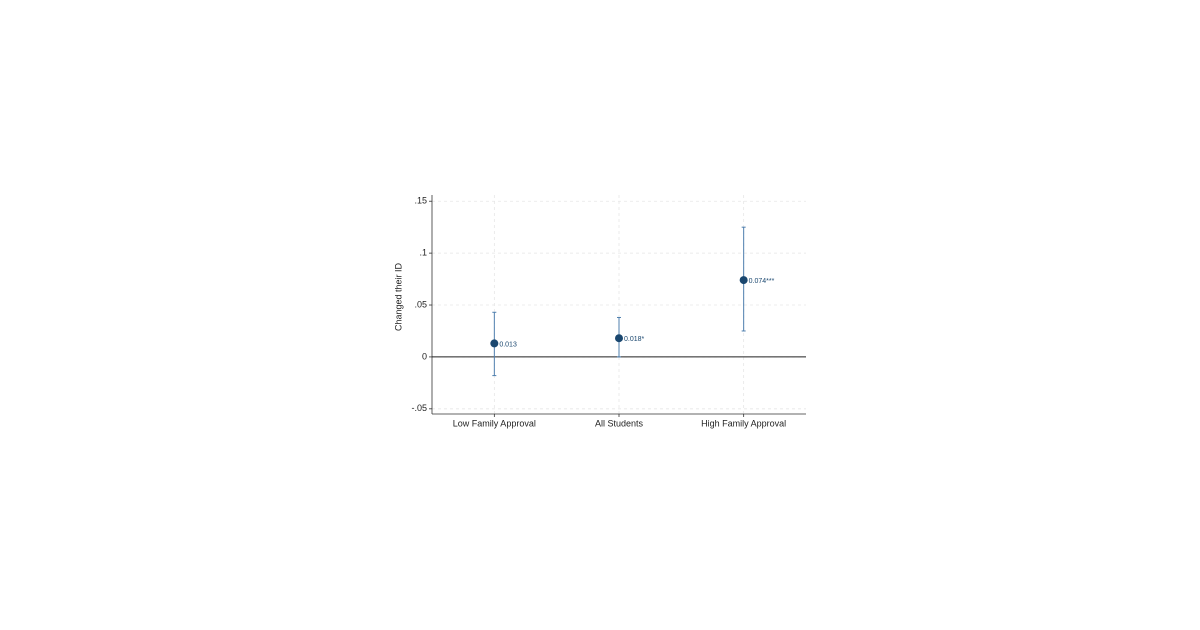 The image size is (1200, 630). Describe the element at coordinates (494, 423) in the screenshot. I see `x-tick-label: Low Family Approval` at that location.